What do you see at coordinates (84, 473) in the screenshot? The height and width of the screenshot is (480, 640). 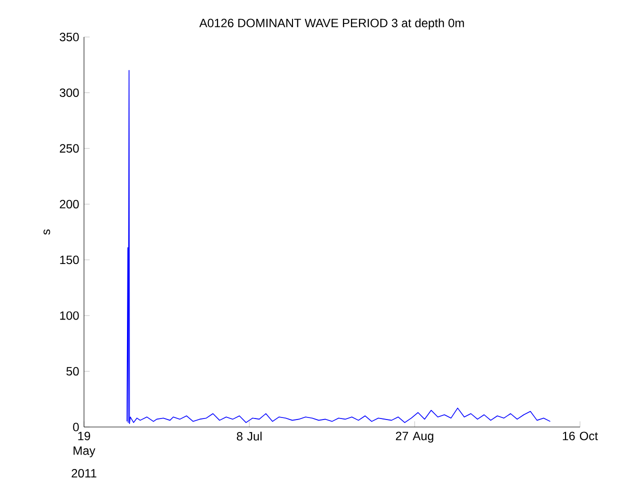 I see `text: 2011` at bounding box center [84, 473].